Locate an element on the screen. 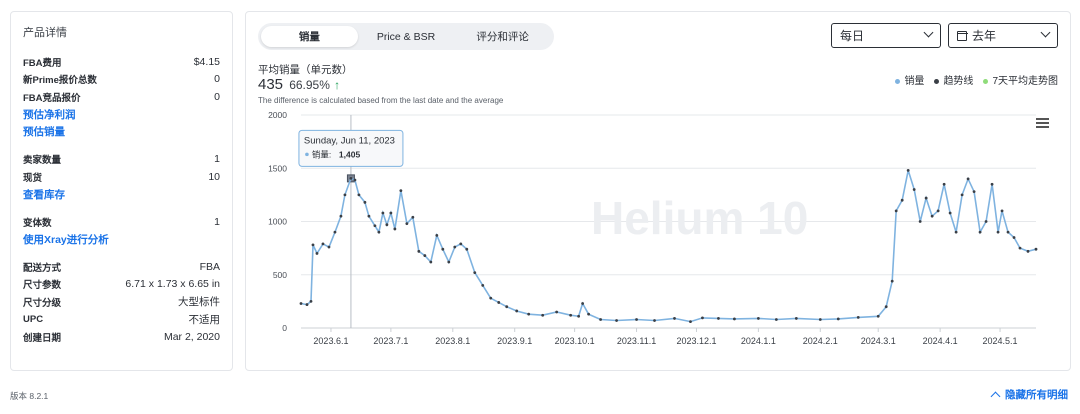  estimate-profit-link: 预估净利润 is located at coordinates (49, 114).